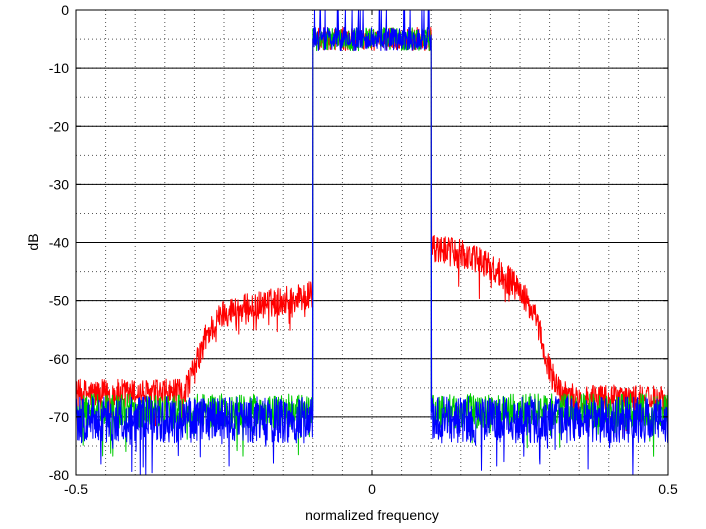  Describe the element at coordinates (59, 301) in the screenshot. I see `y-tick-label: -50` at that location.